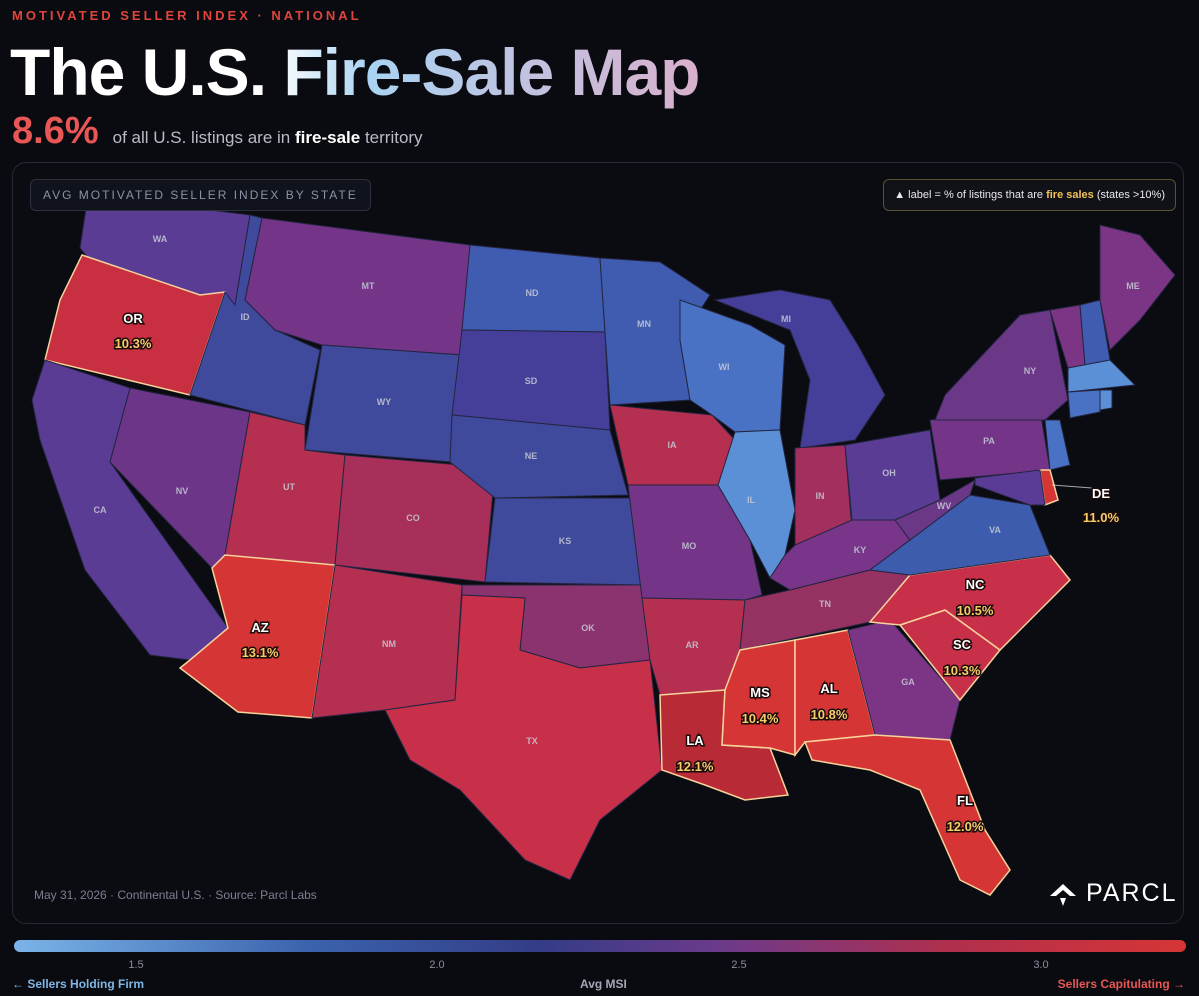  I want to click on state-label-tn: TN, so click(825, 604).